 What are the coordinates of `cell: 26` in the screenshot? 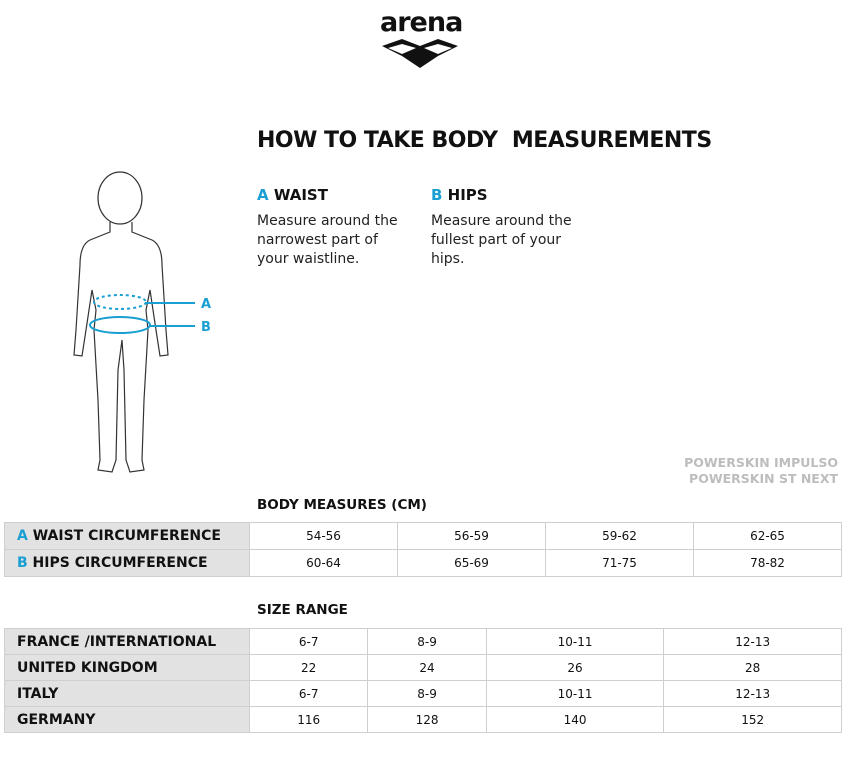 It's located at (575, 667).